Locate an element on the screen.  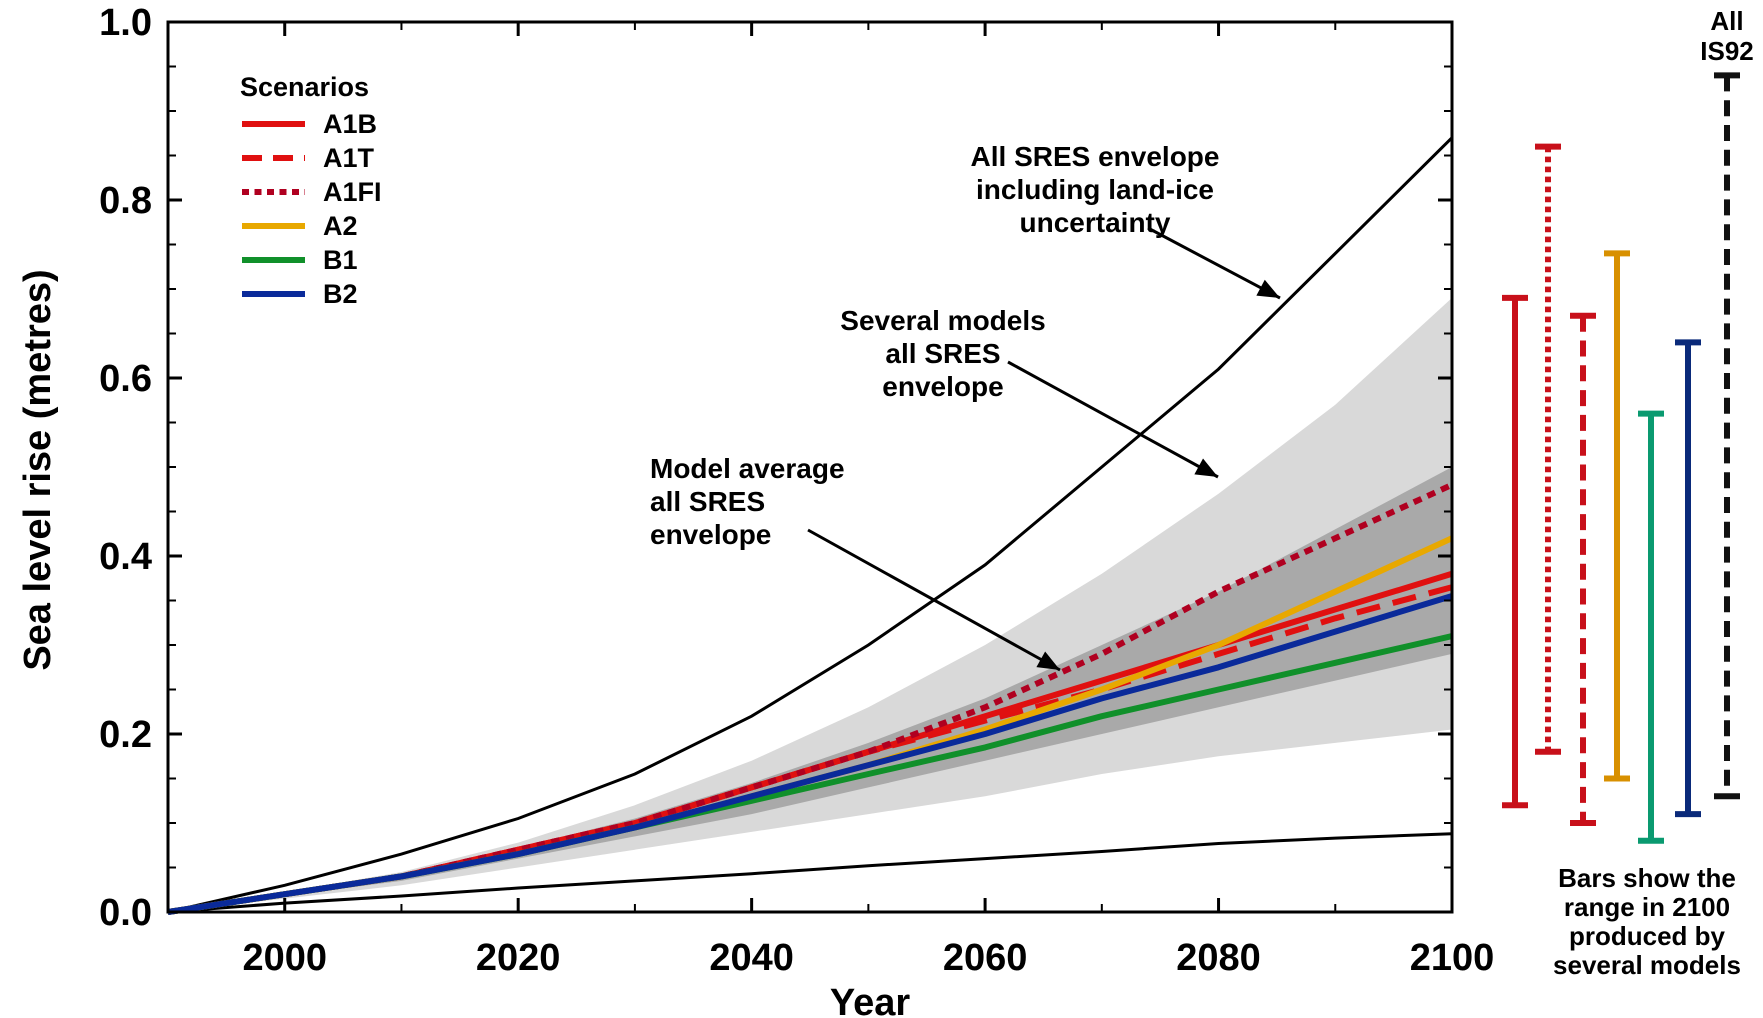
arrow-land-ice-head is located at coordinates (1268, 288).